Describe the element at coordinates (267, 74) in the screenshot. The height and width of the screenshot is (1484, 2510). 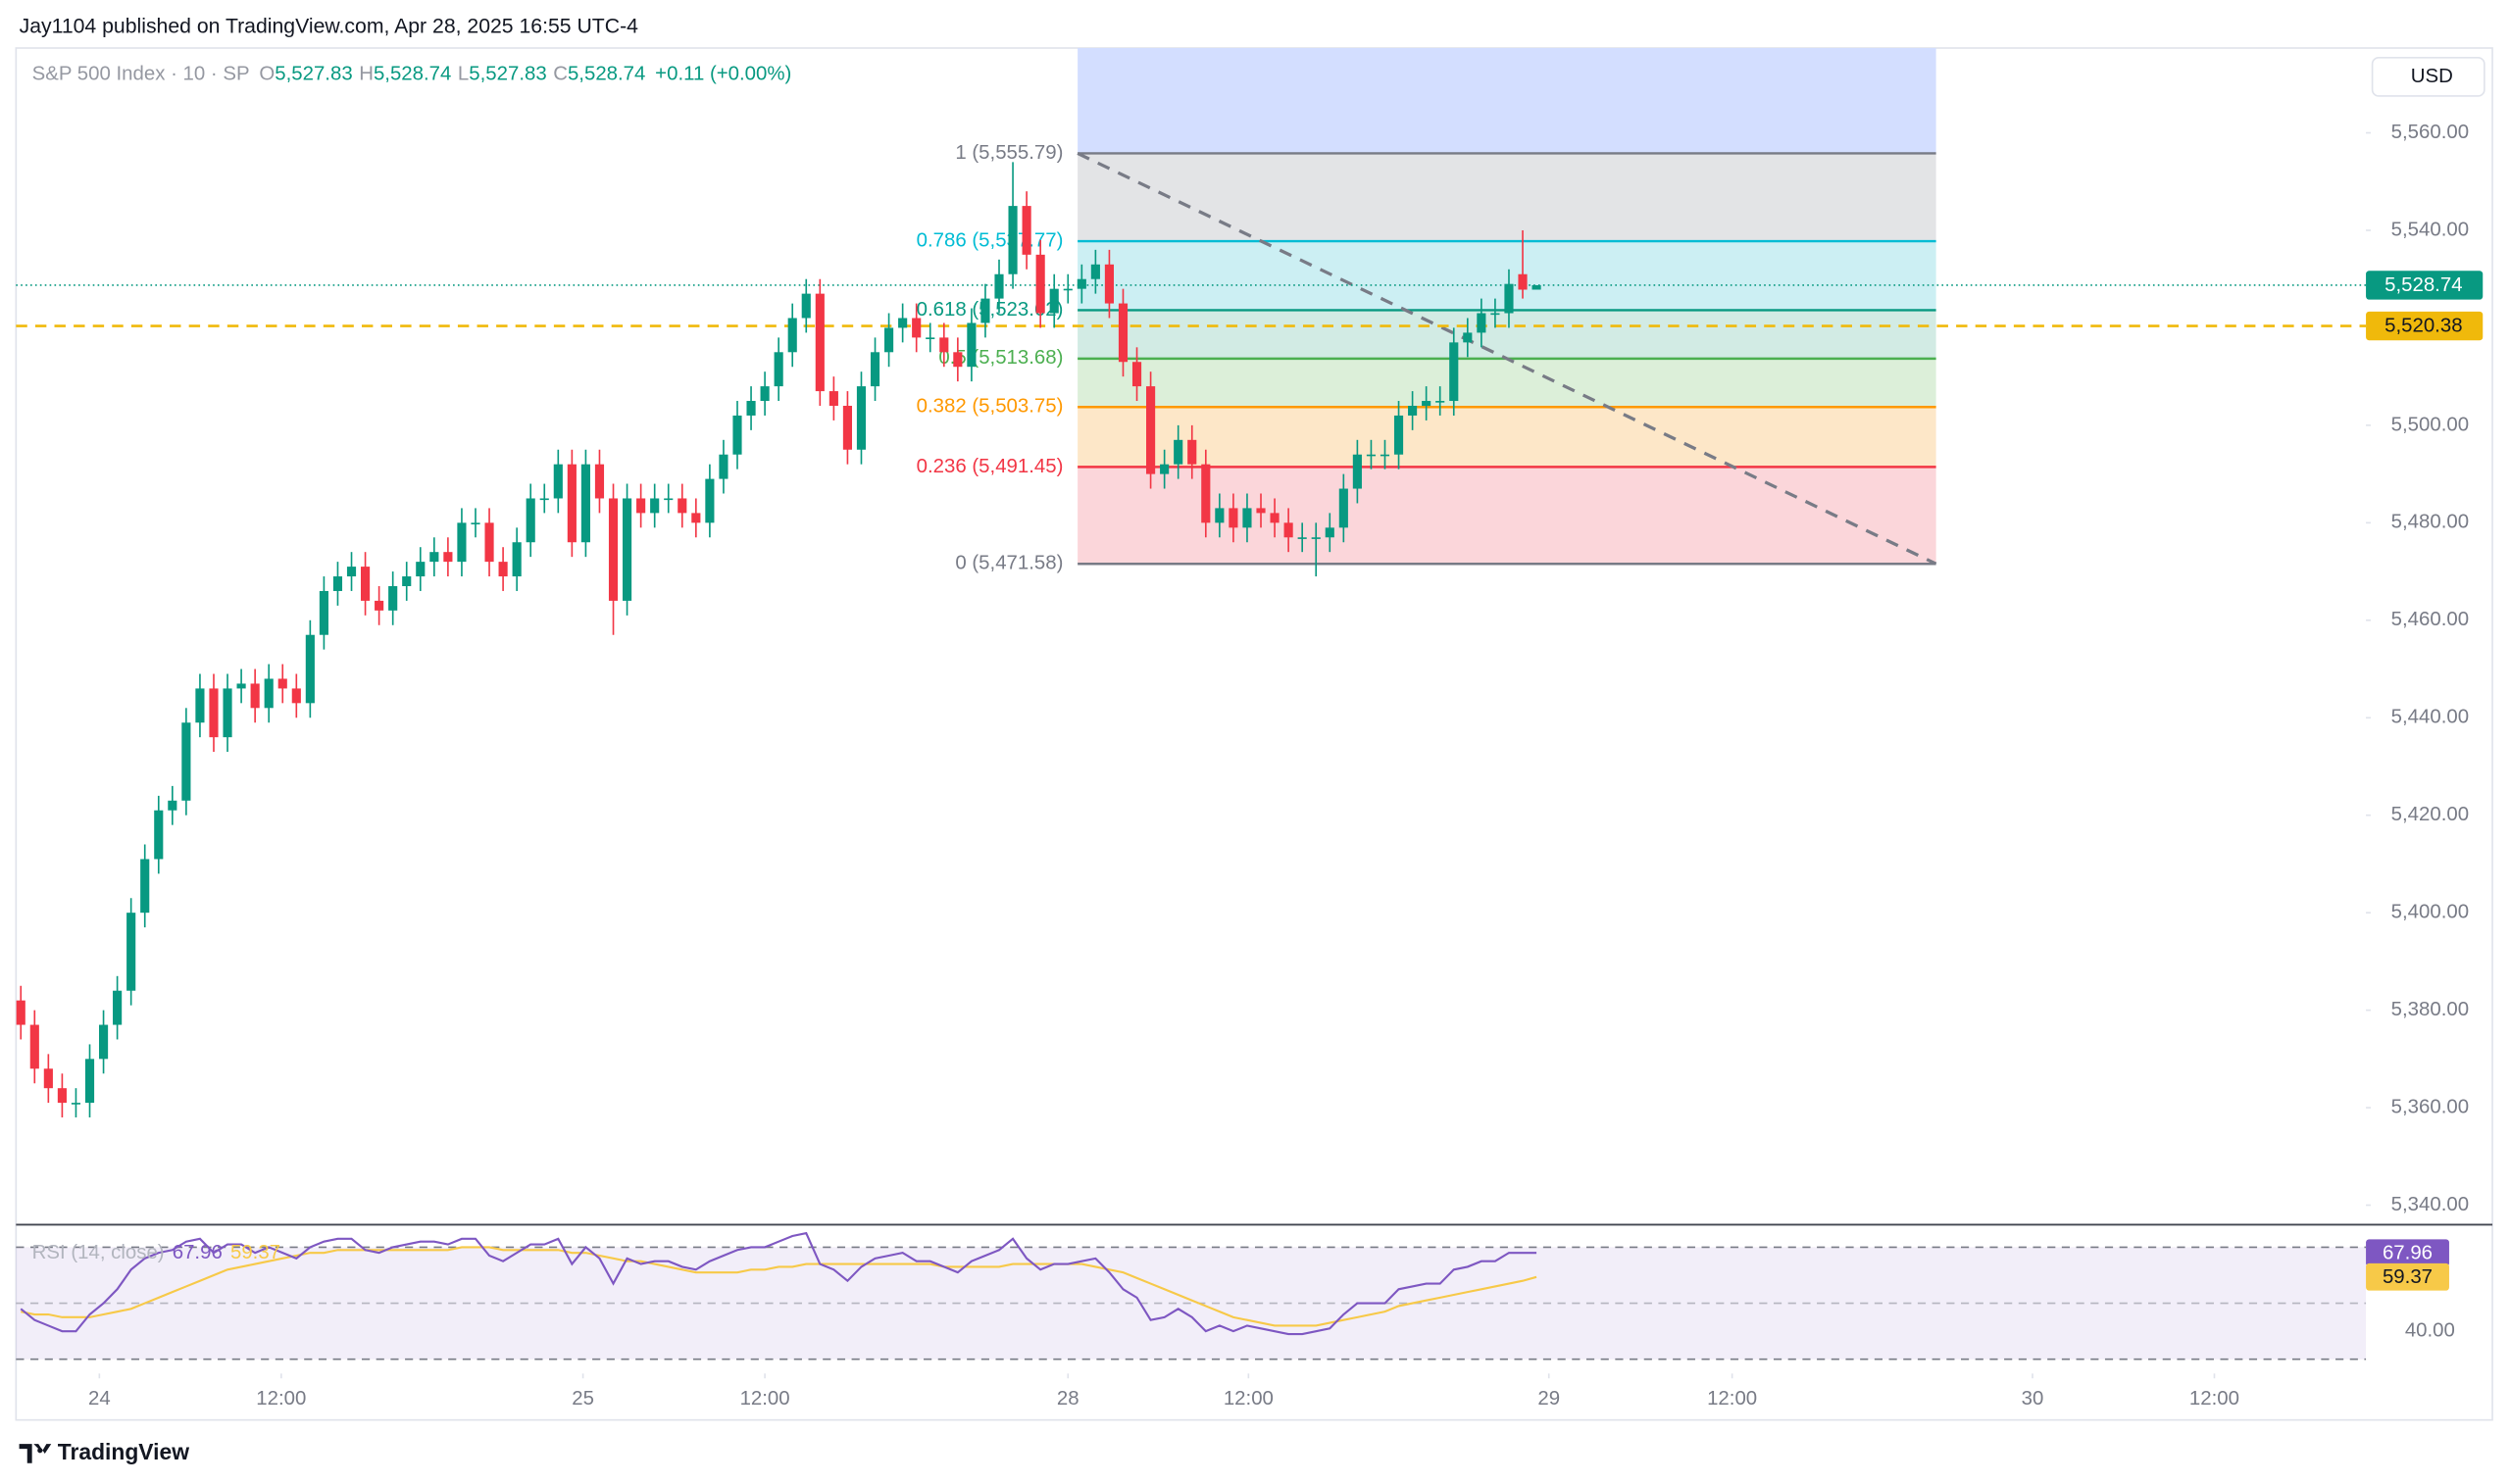
I see `ohlc-key: O` at that location.